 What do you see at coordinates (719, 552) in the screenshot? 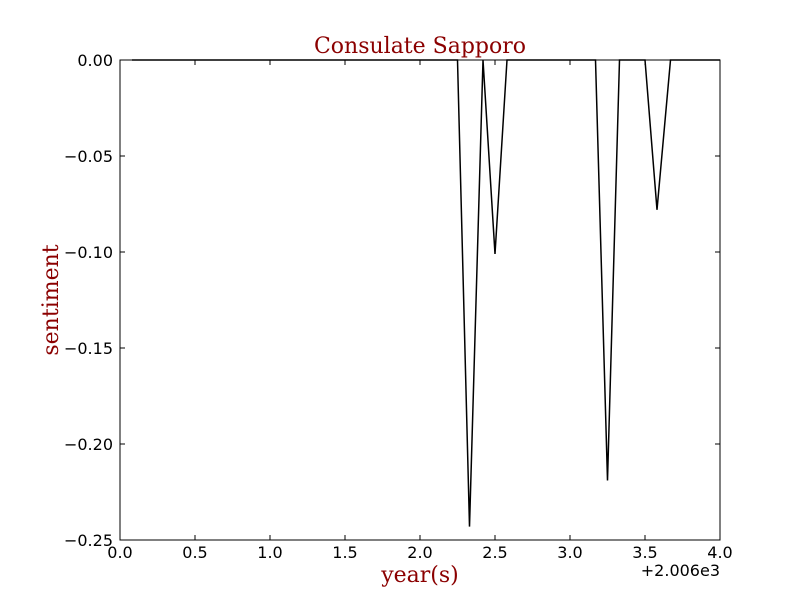
I see `x-tick-label: 4.0` at bounding box center [719, 552].